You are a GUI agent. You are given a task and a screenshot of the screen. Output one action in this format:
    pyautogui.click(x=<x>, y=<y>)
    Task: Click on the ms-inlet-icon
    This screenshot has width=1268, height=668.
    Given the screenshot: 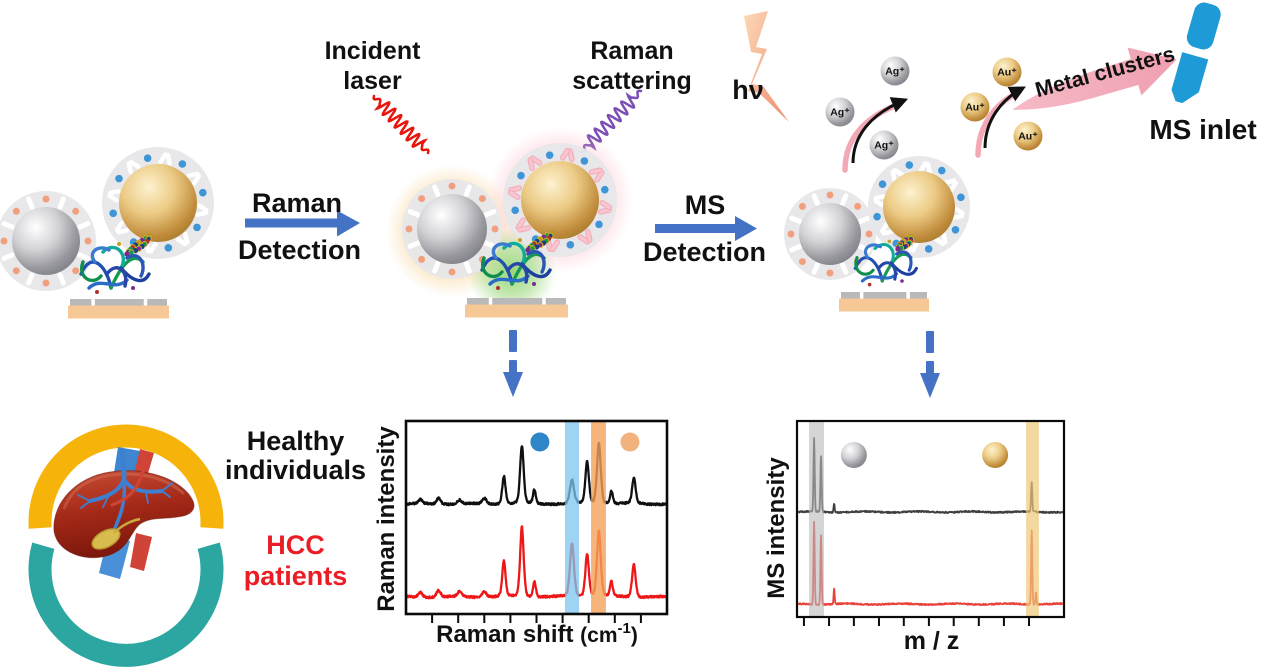 What is the action you would take?
    pyautogui.click(x=1196, y=53)
    